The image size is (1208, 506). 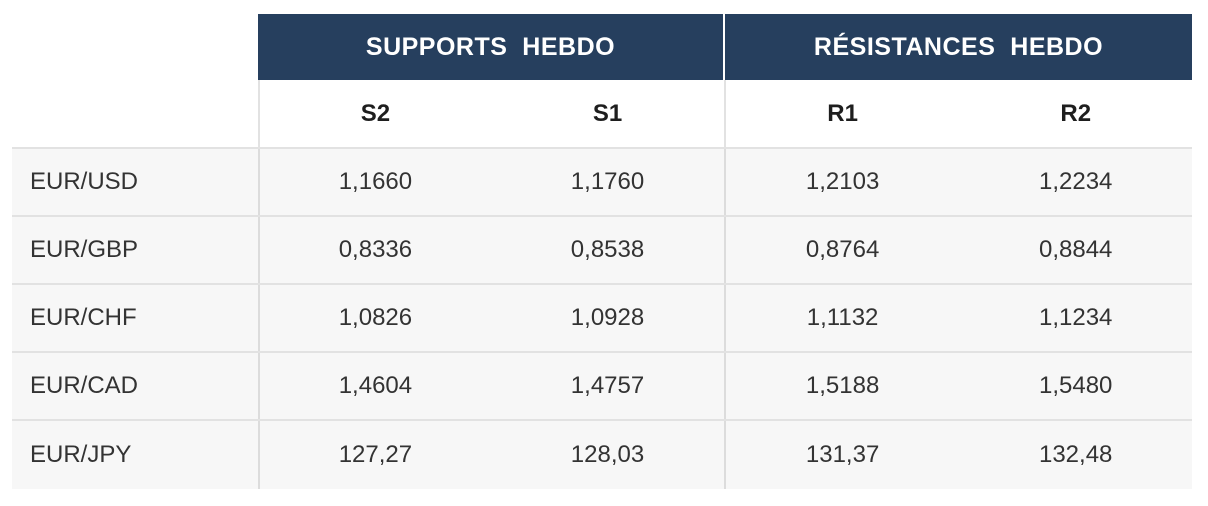 I want to click on cell-r2: 0,8844, so click(x=1075, y=249).